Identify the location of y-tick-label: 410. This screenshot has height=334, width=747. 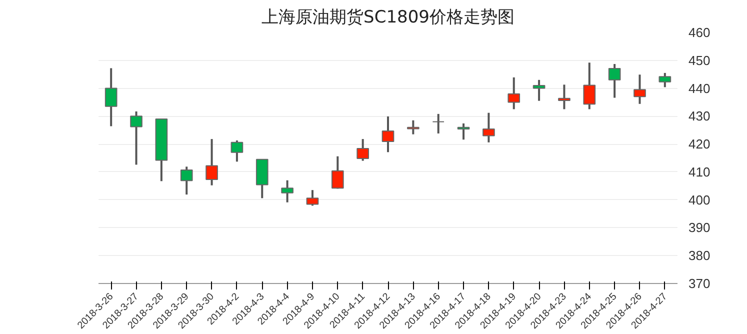
(699, 172).